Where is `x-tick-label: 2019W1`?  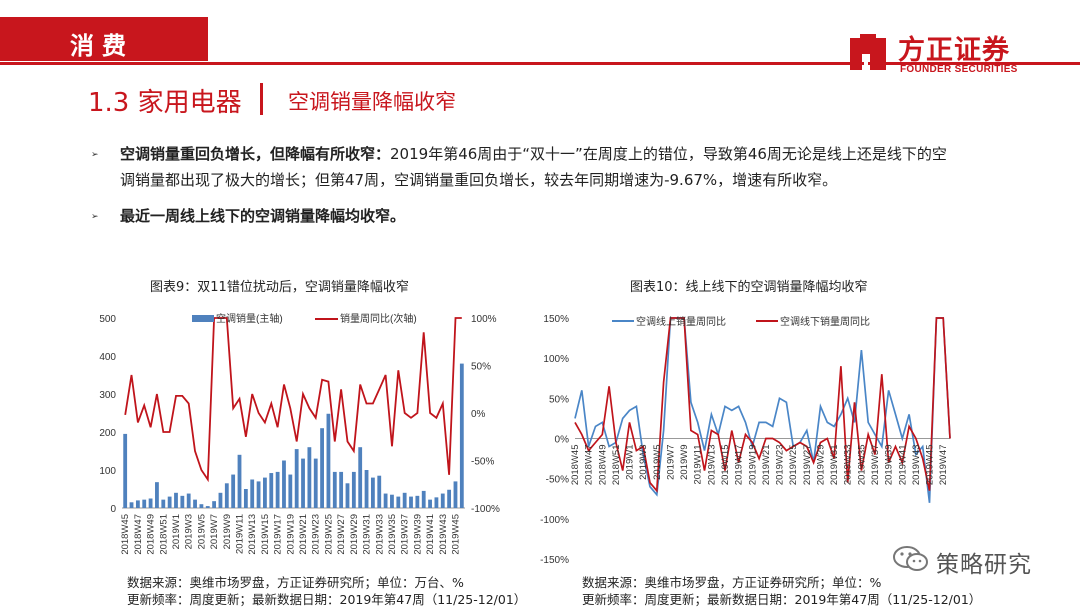
x-tick-label: 2019W1 is located at coordinates (176, 531).